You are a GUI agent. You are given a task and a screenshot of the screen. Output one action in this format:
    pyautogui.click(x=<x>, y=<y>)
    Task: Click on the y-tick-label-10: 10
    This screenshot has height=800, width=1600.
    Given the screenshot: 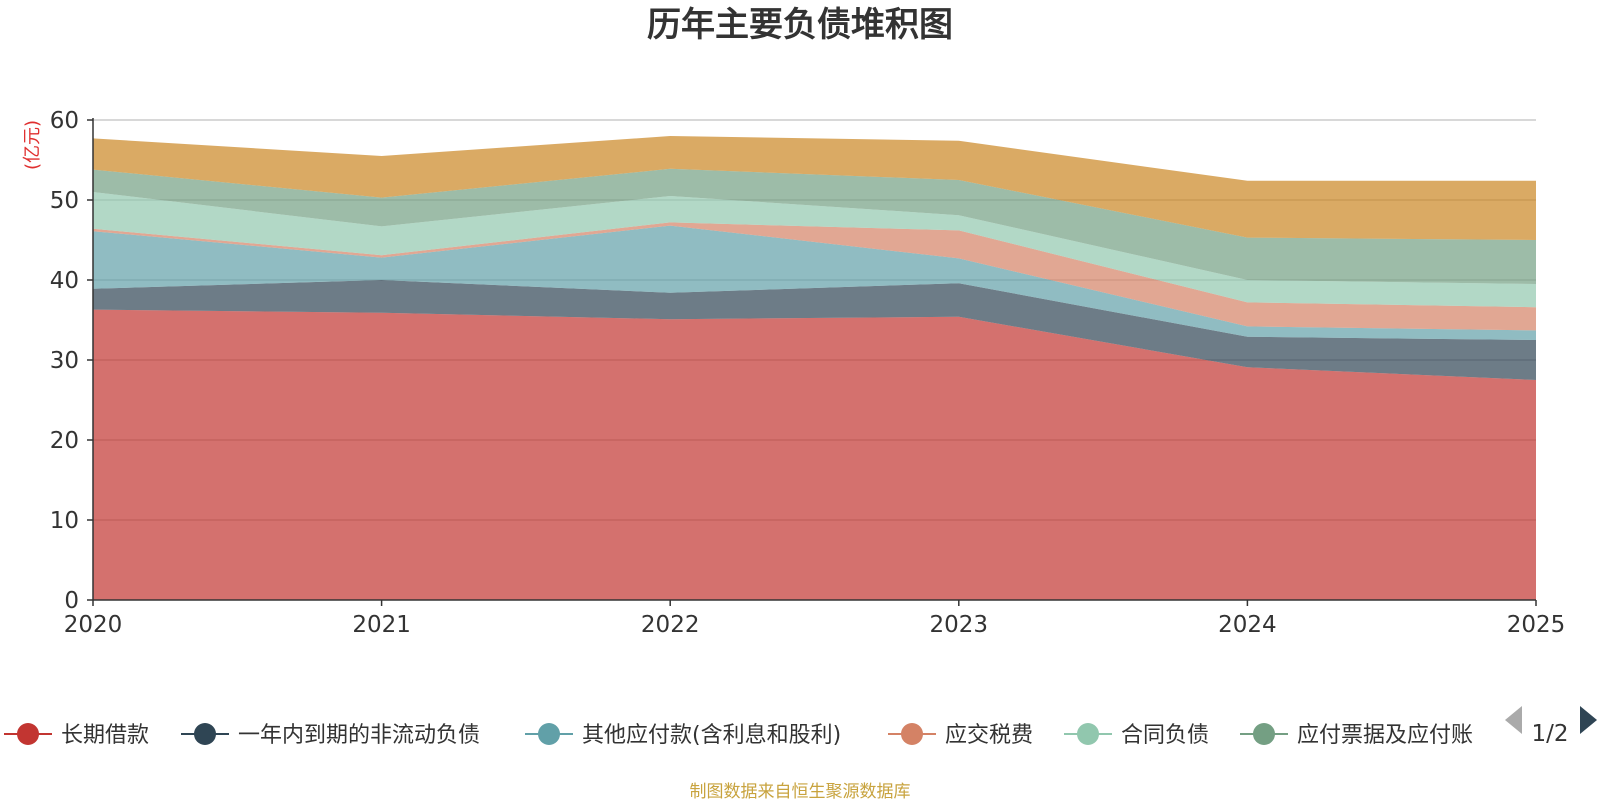 What is the action you would take?
    pyautogui.click(x=64, y=521)
    